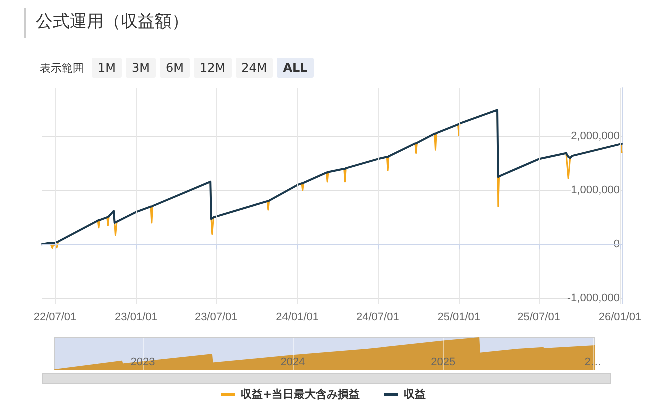  Describe the element at coordinates (378, 318) in the screenshot. I see `x-tick-label: 24/07/01` at that location.